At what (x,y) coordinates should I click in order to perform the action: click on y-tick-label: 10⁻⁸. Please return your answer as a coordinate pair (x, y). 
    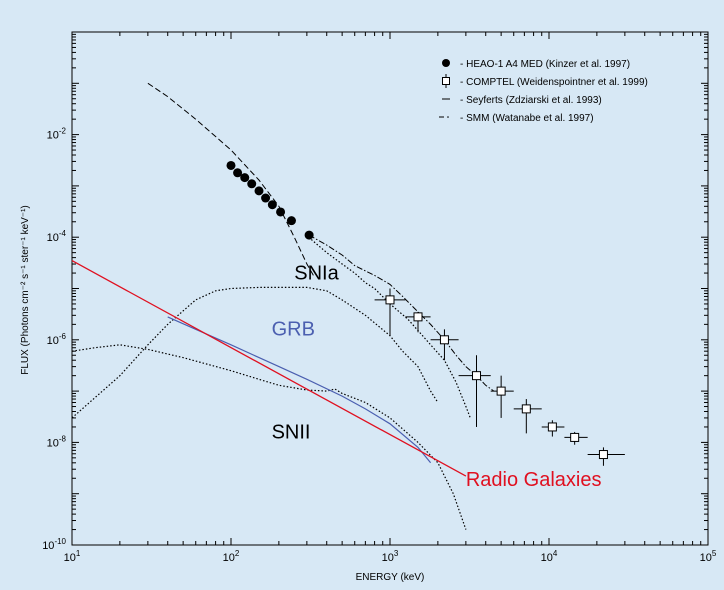
    Looking at the image, I should click on (57, 441).